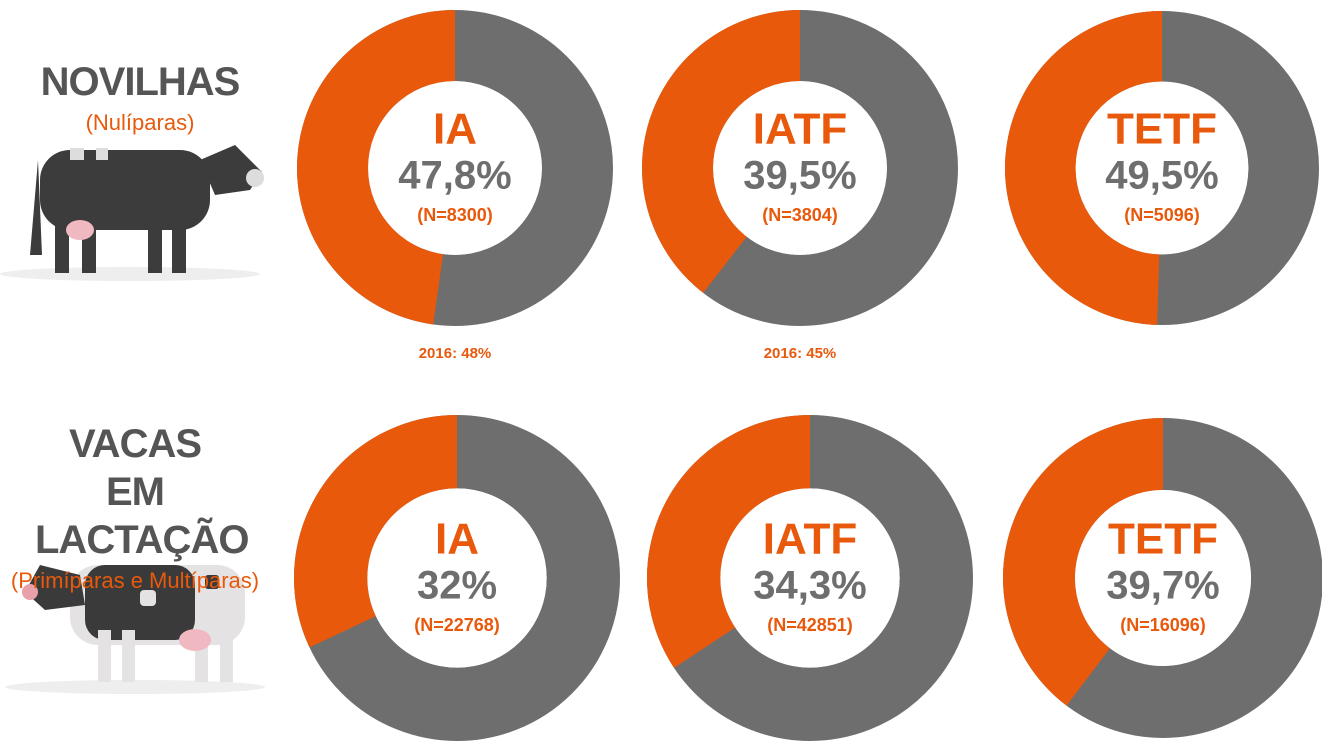 The width and height of the screenshot is (1322, 751). Describe the element at coordinates (142, 492) in the screenshot. I see `group-title: VACAS EM LACTAÇÃO` at that location.